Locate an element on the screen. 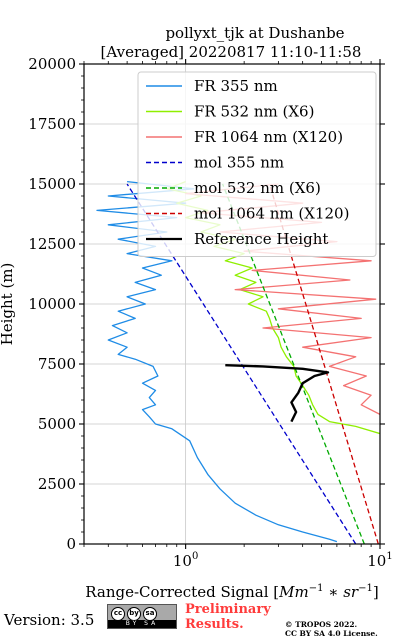 The width and height of the screenshot is (400, 640). cc-badge-strip: BY SA is located at coordinates (142, 624).